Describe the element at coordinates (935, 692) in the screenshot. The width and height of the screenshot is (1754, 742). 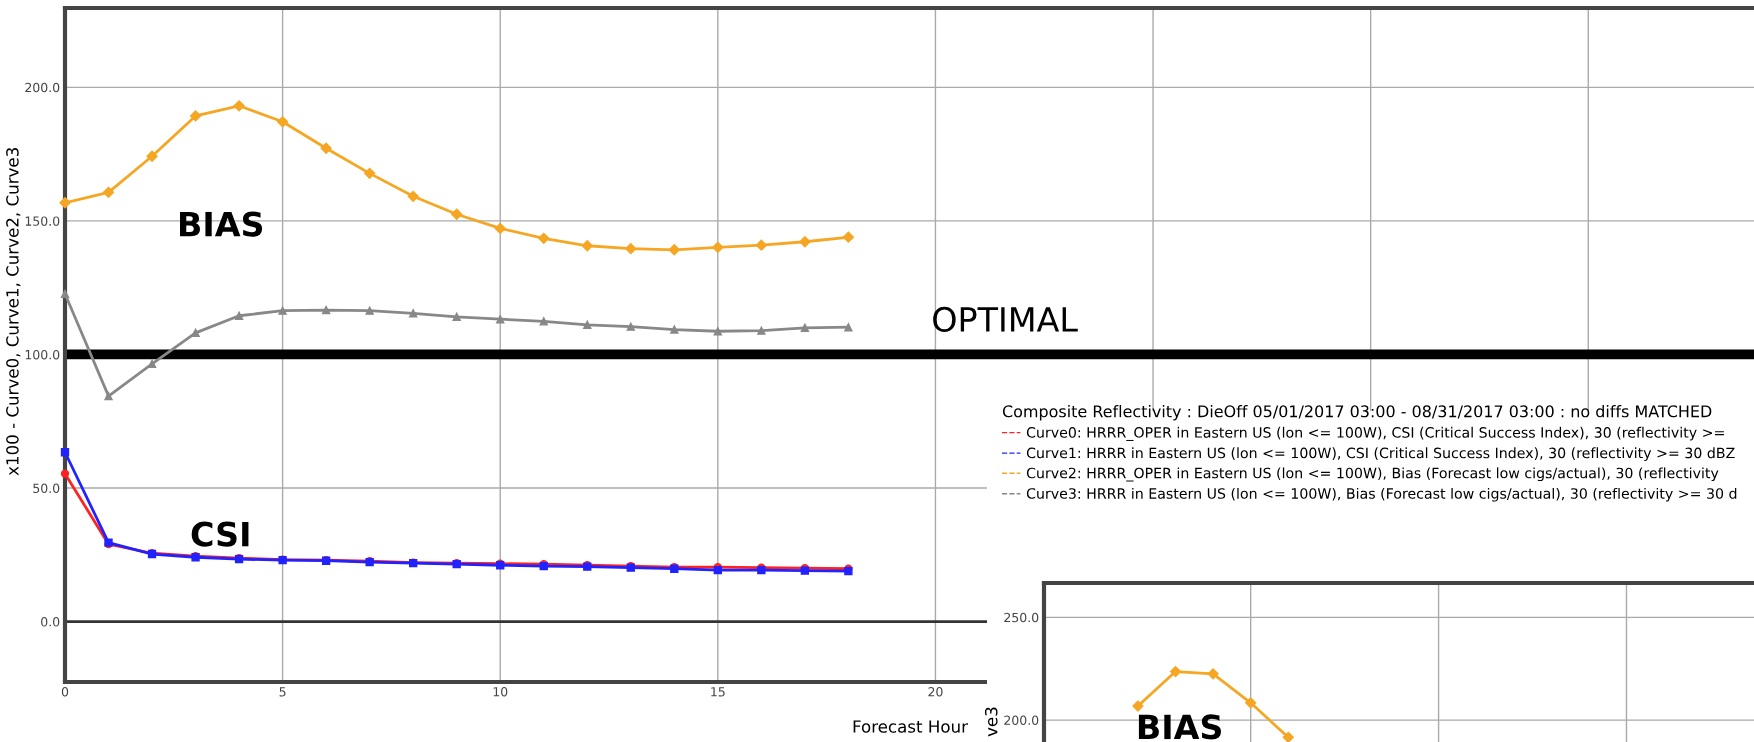
I see `x-tick-label: 20` at that location.